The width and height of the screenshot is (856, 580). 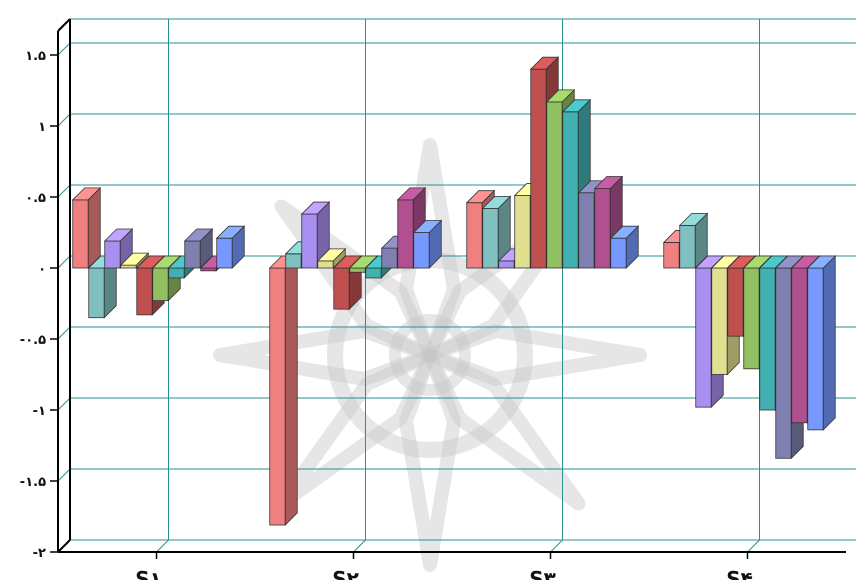 What do you see at coordinates (42, 269) in the screenshot?
I see `y-tick-label: ۰` at bounding box center [42, 269].